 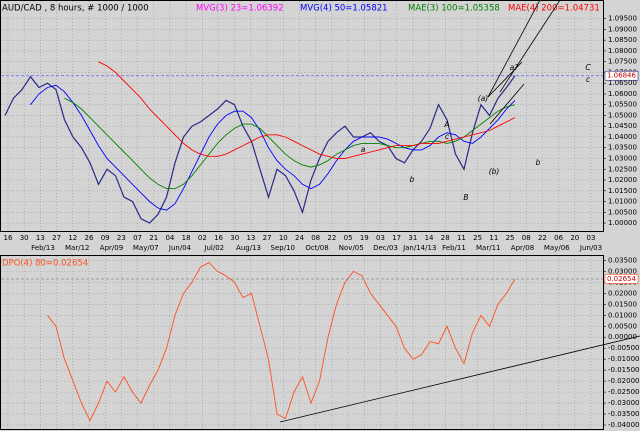 I want to click on legend-entry: MAE(4) 200=1.04731, so click(x=554, y=9).